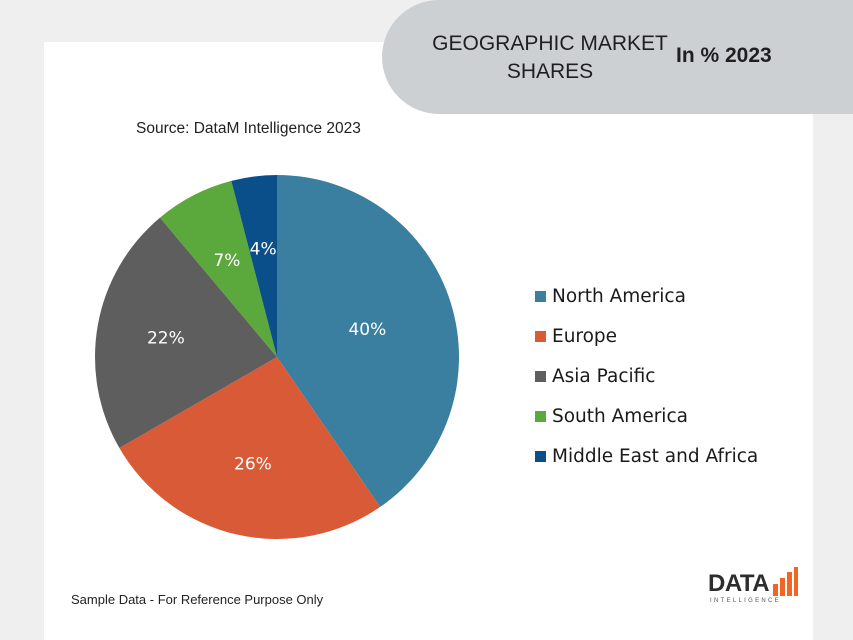 This screenshot has width=853, height=640. What do you see at coordinates (620, 416) in the screenshot?
I see `legend-label: South America` at bounding box center [620, 416].